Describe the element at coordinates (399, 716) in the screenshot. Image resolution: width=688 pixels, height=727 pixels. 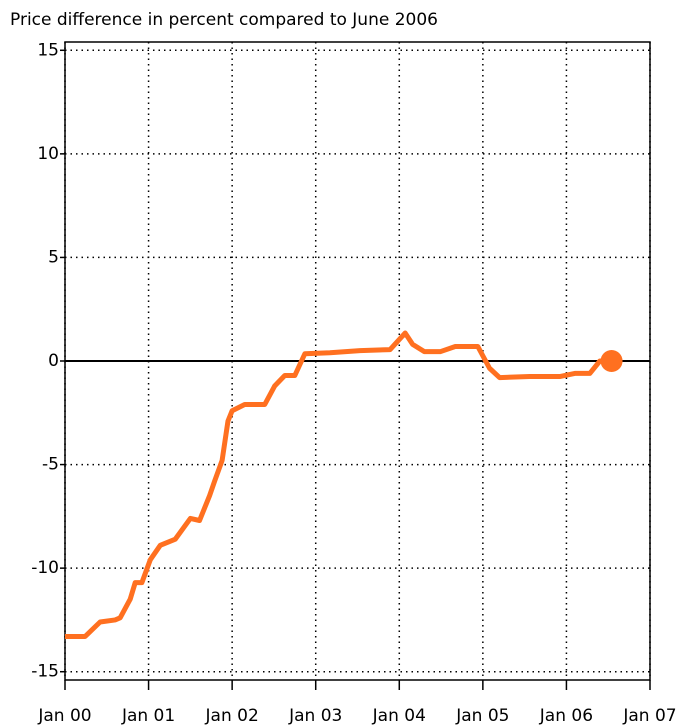
I see `x-tick-label: Jan 04` at that location.